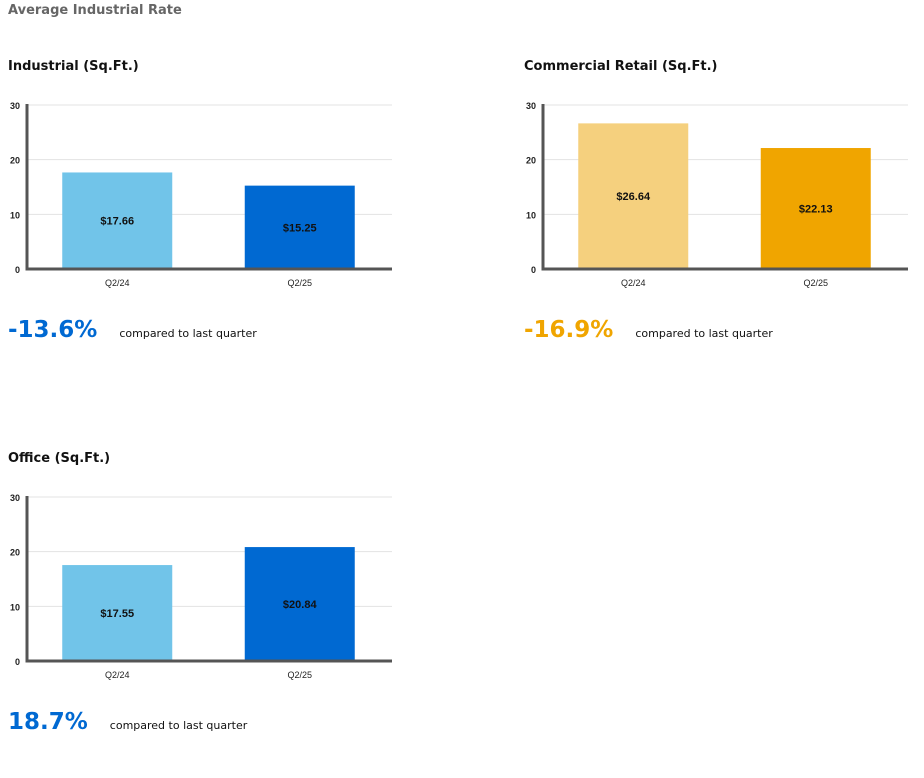 This screenshot has width=924, height=778. Describe the element at coordinates (59, 458) in the screenshot. I see `chart-title: Office (Sq.Ft.)` at that location.